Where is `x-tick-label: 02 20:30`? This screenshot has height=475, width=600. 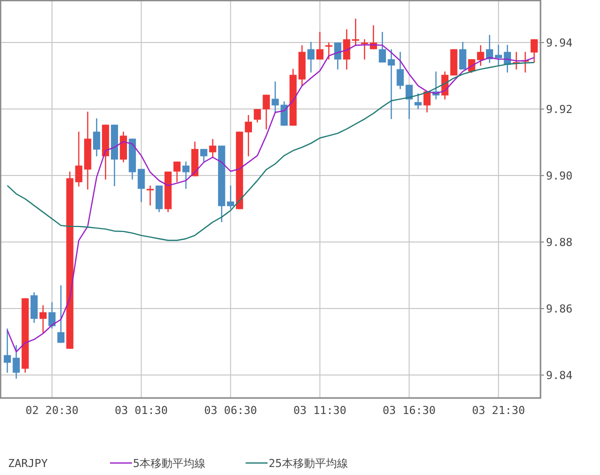
x-tick-label: 02 20:30 is located at coordinates (51, 410).